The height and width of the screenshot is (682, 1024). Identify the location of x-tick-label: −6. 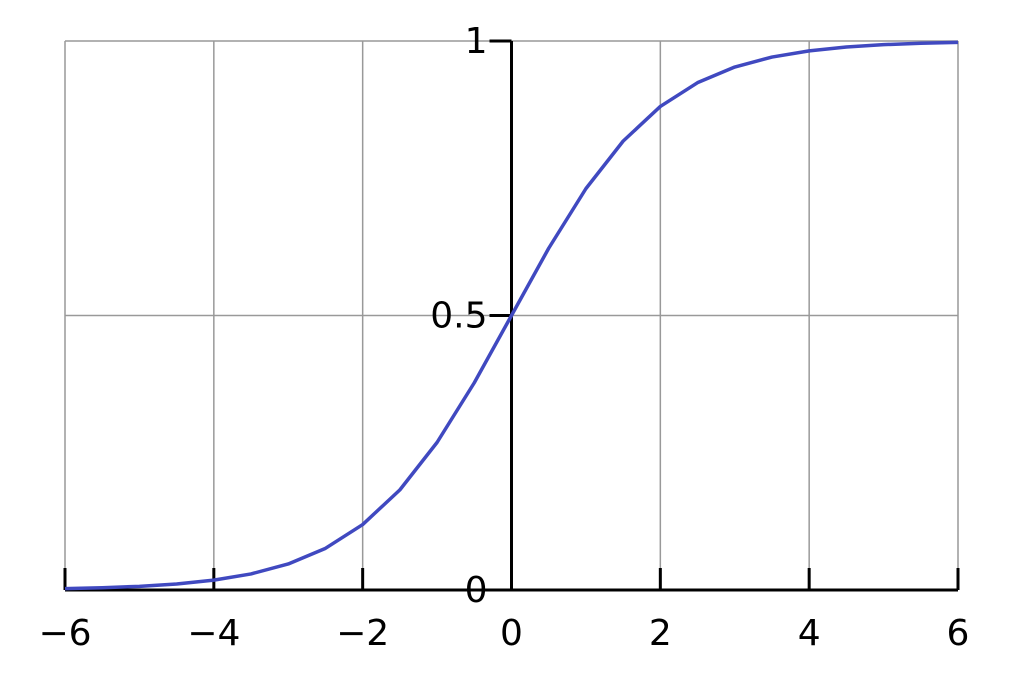
(64, 633).